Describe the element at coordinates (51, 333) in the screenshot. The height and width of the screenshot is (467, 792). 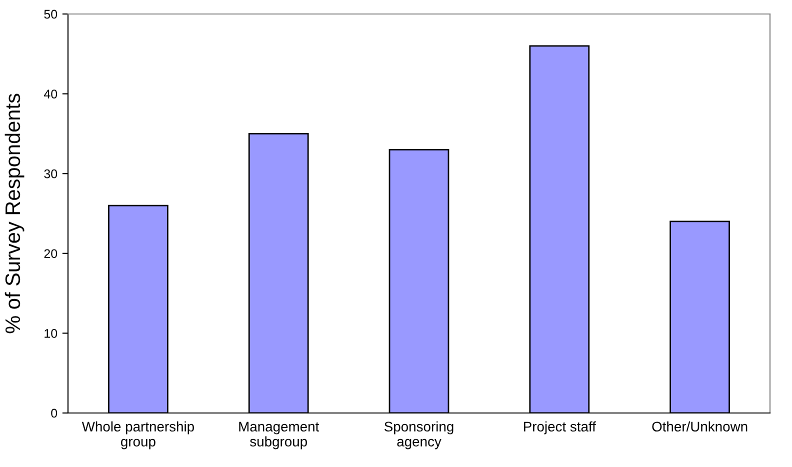
I see `y-tick-label: 10` at that location.